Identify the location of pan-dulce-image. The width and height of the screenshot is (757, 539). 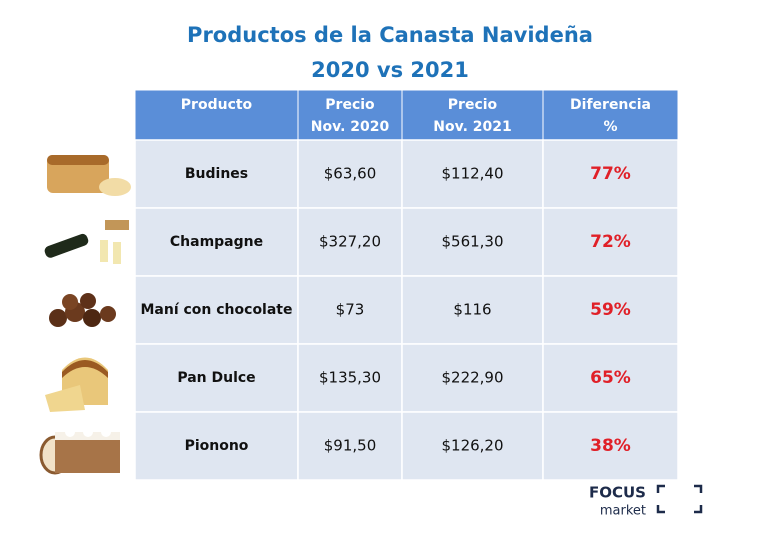
(76, 384).